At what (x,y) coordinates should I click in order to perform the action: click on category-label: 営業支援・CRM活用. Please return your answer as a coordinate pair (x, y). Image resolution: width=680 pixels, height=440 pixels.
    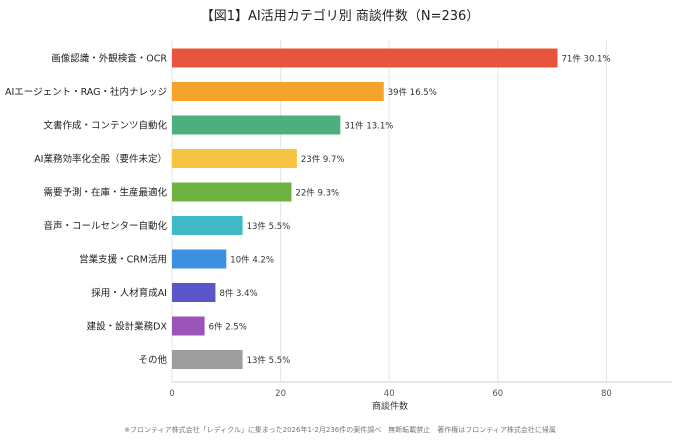
    Looking at the image, I should click on (123, 260).